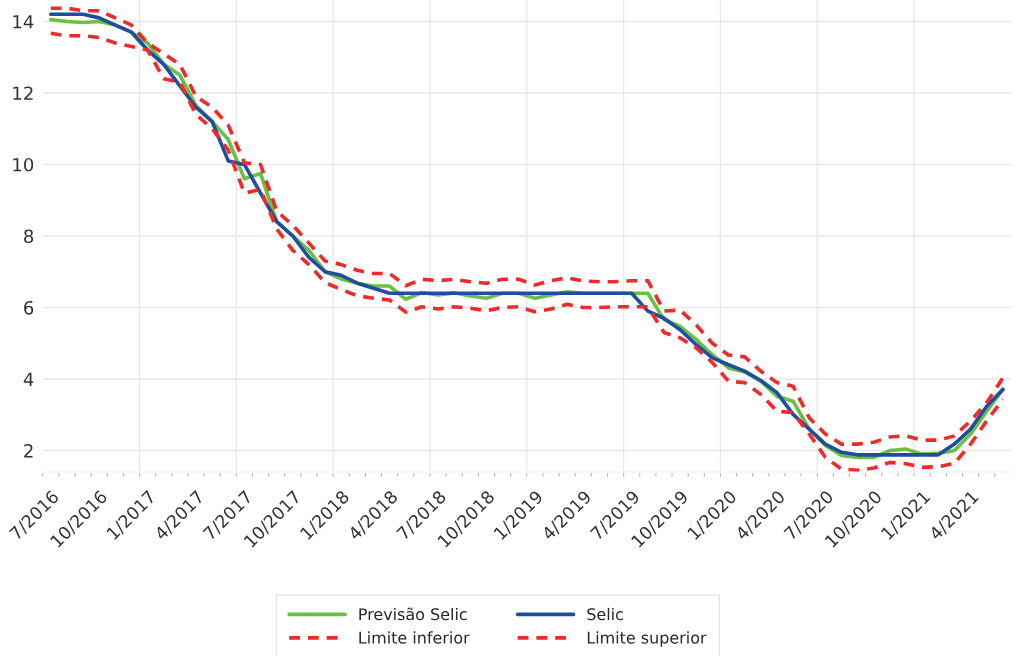  Describe the element at coordinates (413, 614) in the screenshot. I see `legend-label: Previsão Selic` at that location.